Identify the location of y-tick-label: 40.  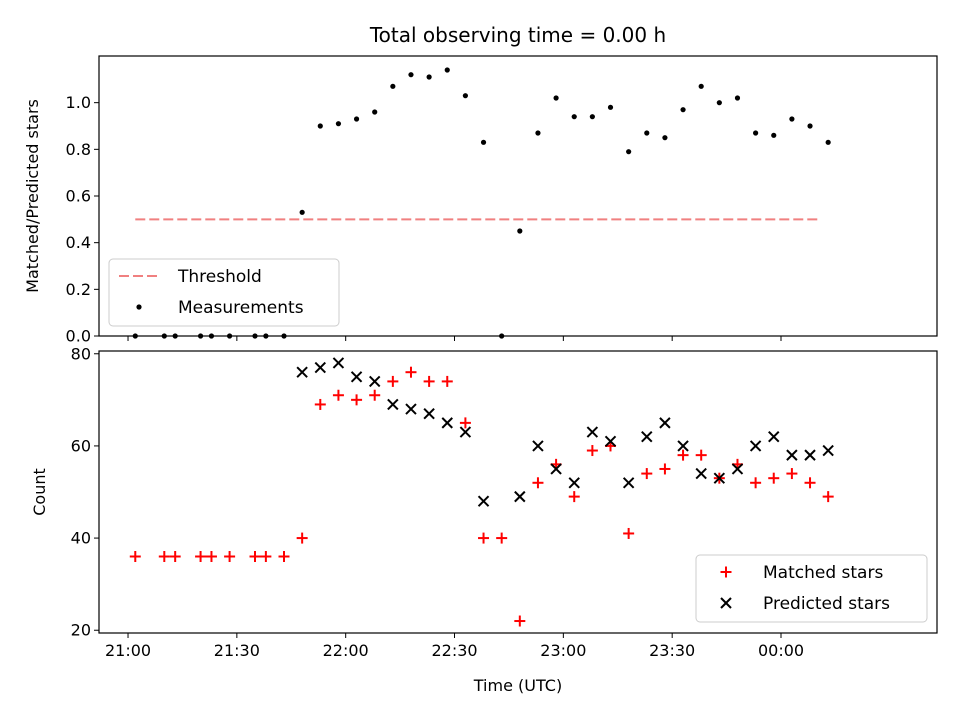
(81, 538).